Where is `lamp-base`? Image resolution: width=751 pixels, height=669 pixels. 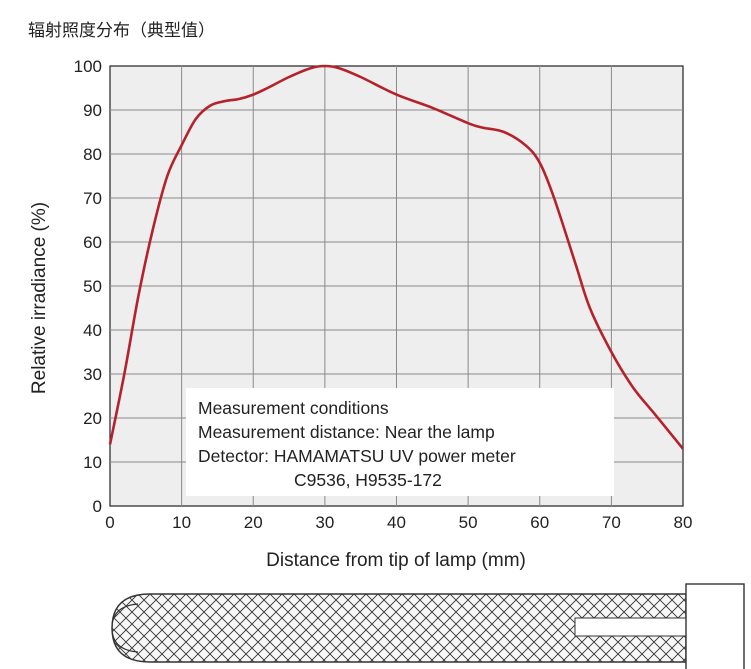 lamp-base is located at coordinates (715, 626).